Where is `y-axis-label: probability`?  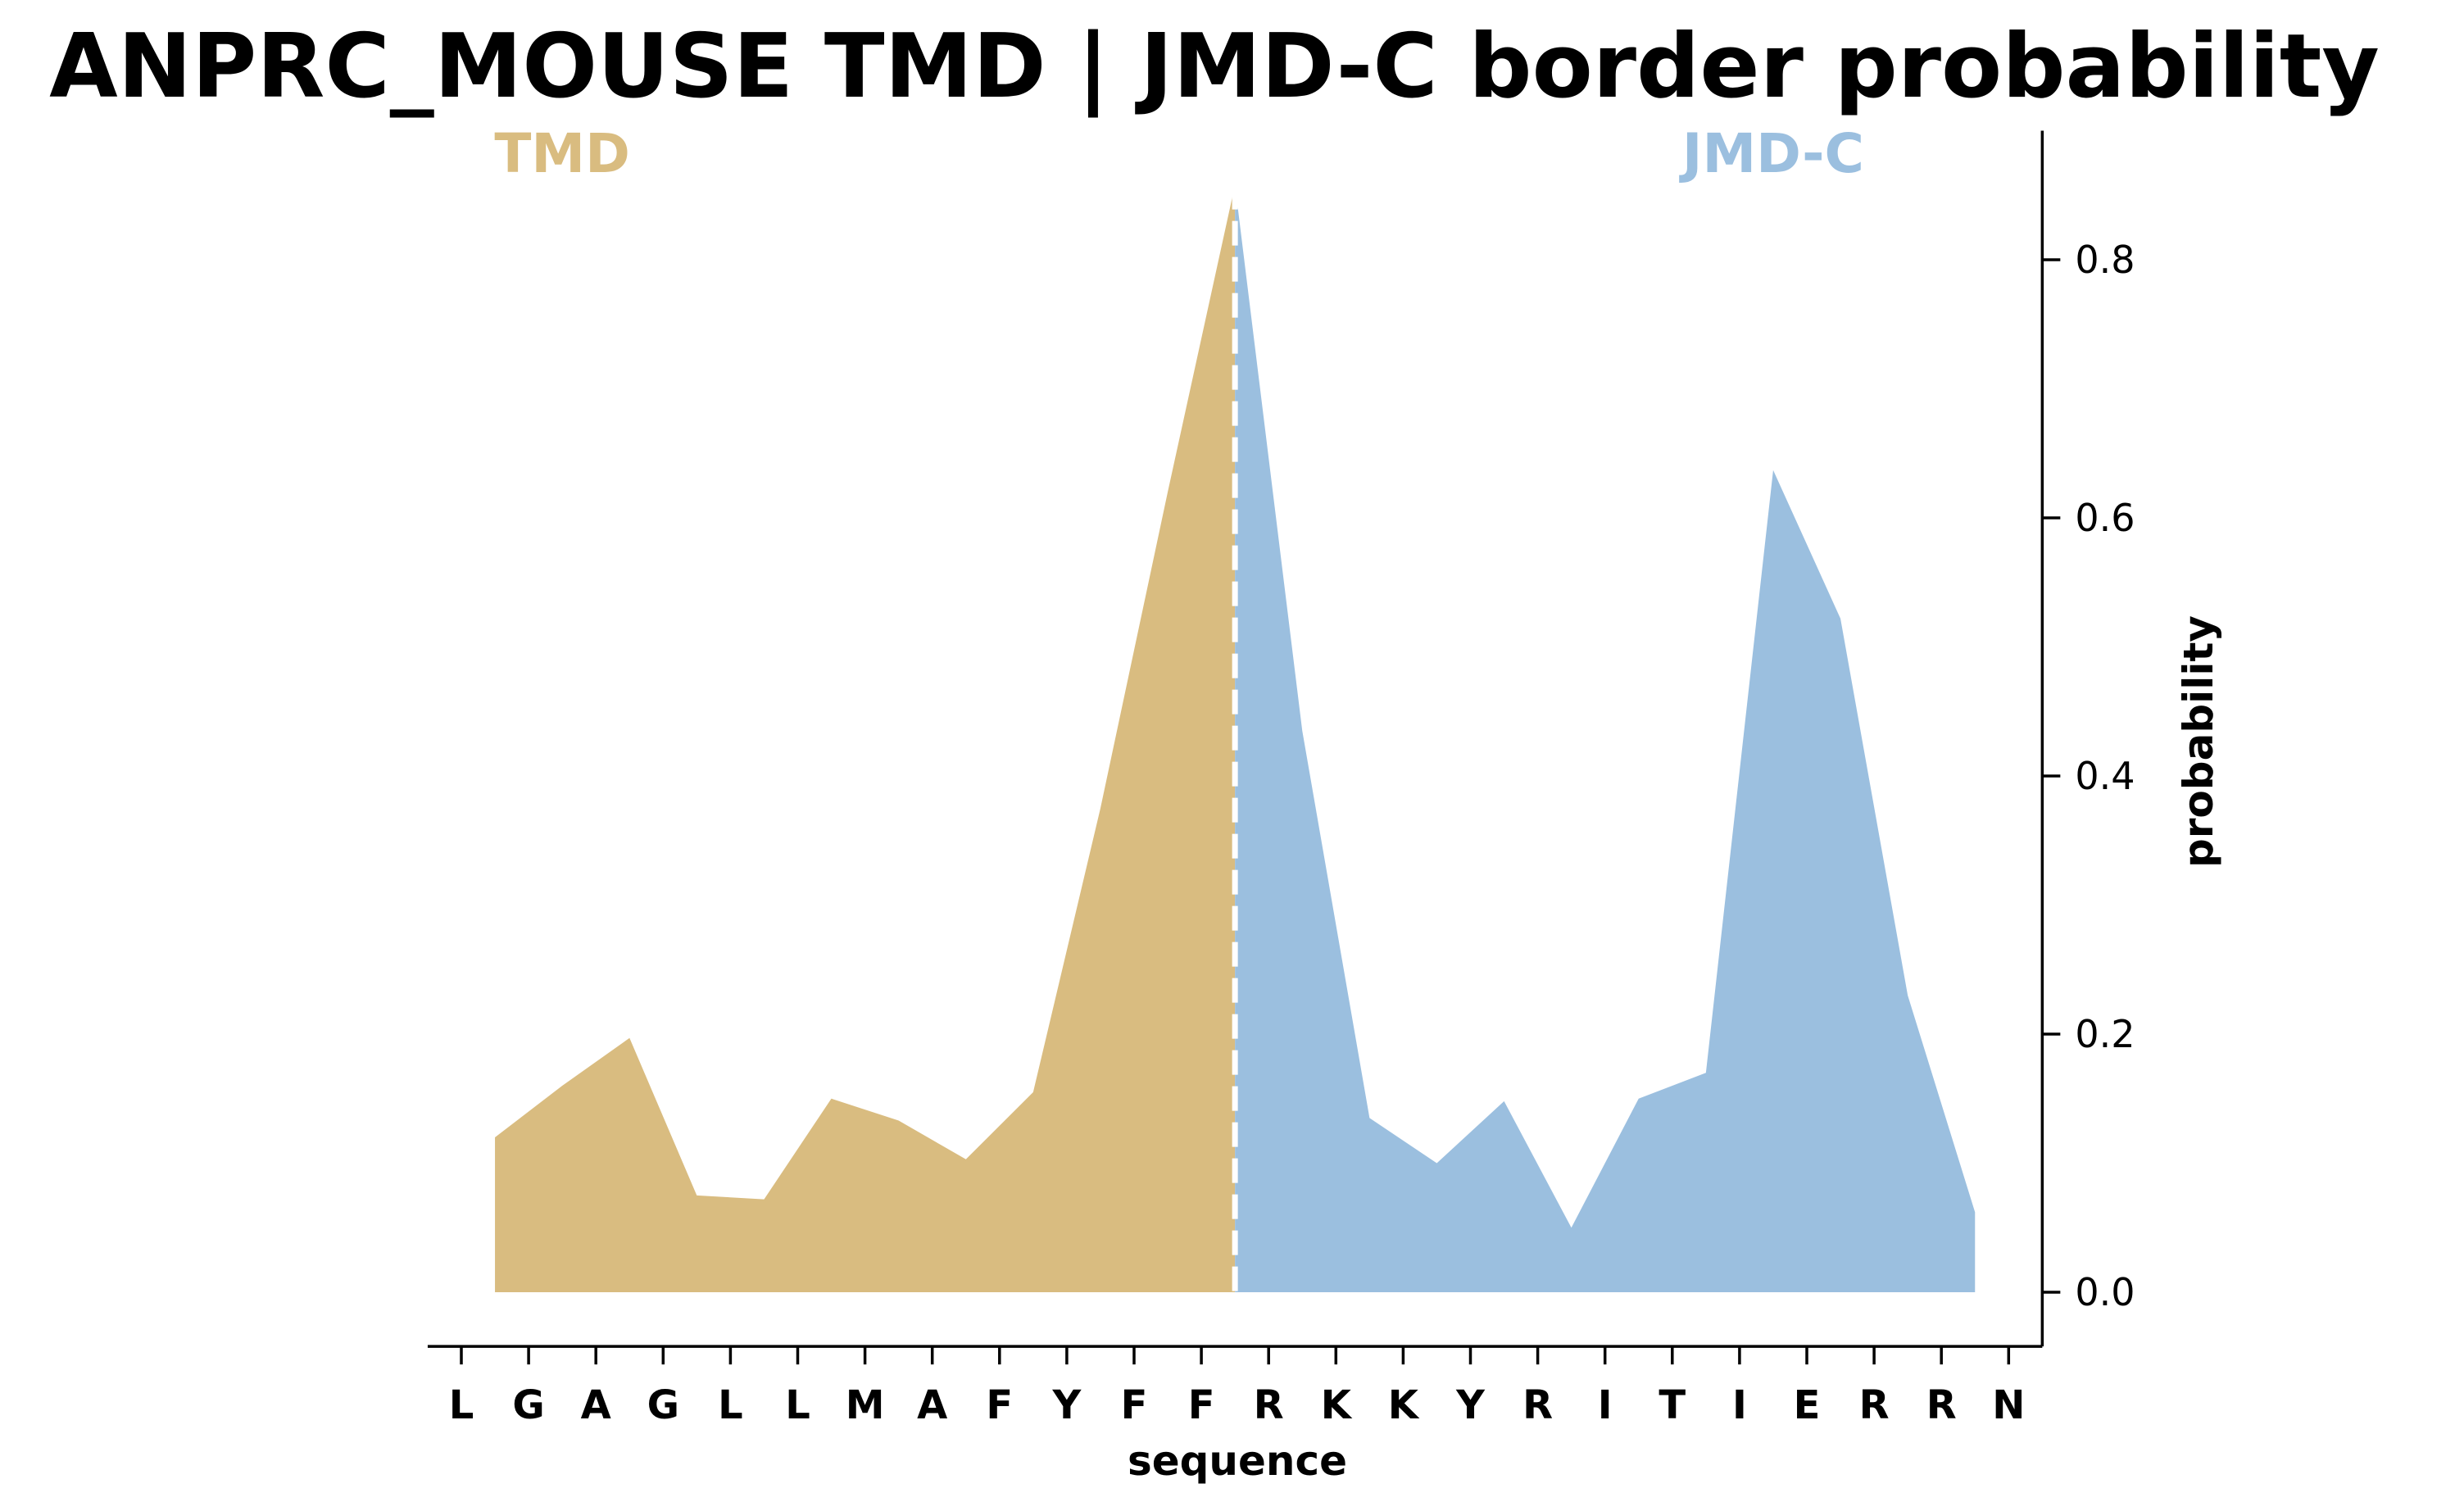 y-axis-label: probability is located at coordinates (2198, 741).